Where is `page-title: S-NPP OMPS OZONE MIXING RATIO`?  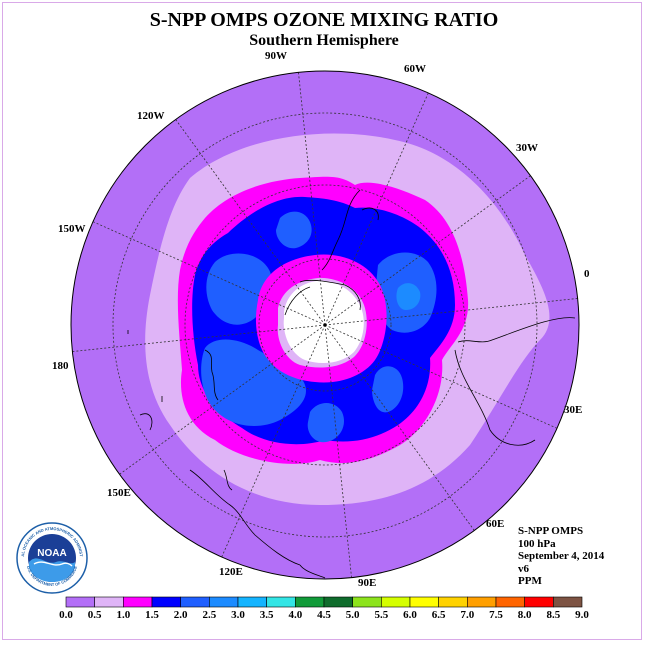
page-title: S-NPP OMPS OZONE MIXING RATIO is located at coordinates (324, 20).